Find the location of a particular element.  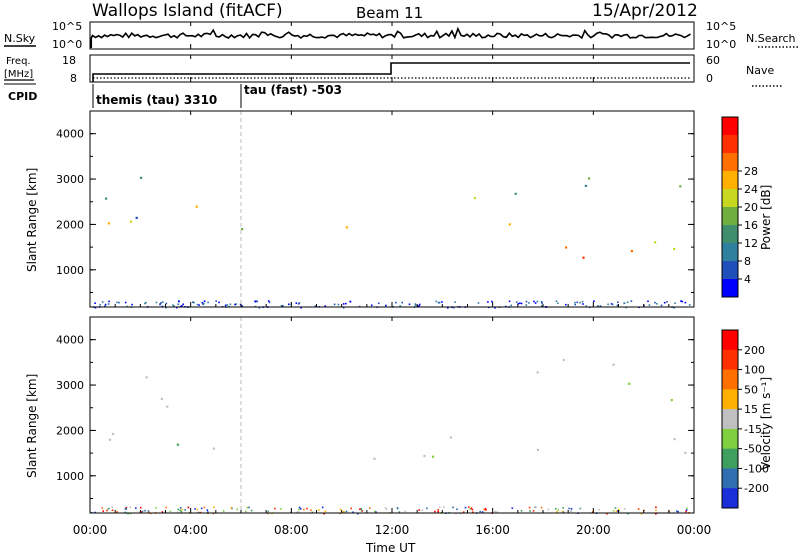

y-tick-label: 1000 is located at coordinates (70, 270).